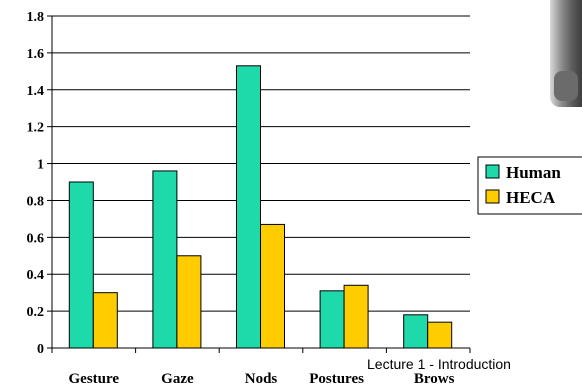 The image size is (582, 391). Describe the element at coordinates (36, 17) in the screenshot. I see `y-tick-label: 1.8` at that location.